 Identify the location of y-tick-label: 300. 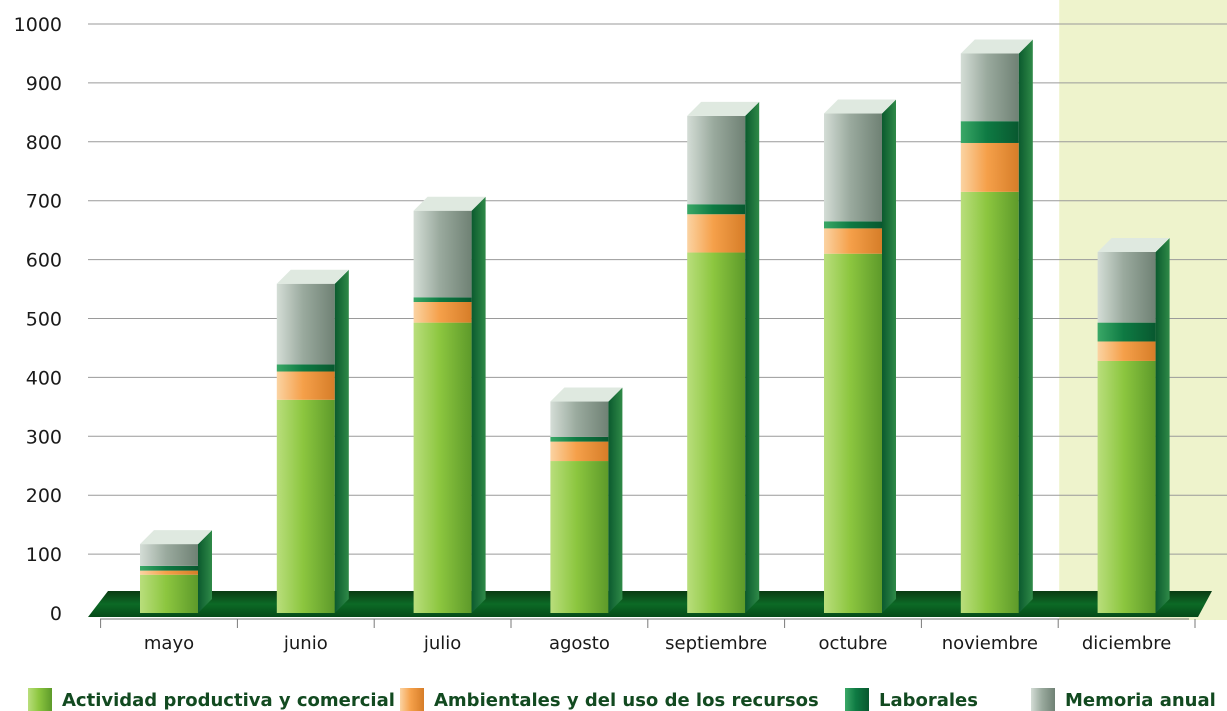
(44, 437).